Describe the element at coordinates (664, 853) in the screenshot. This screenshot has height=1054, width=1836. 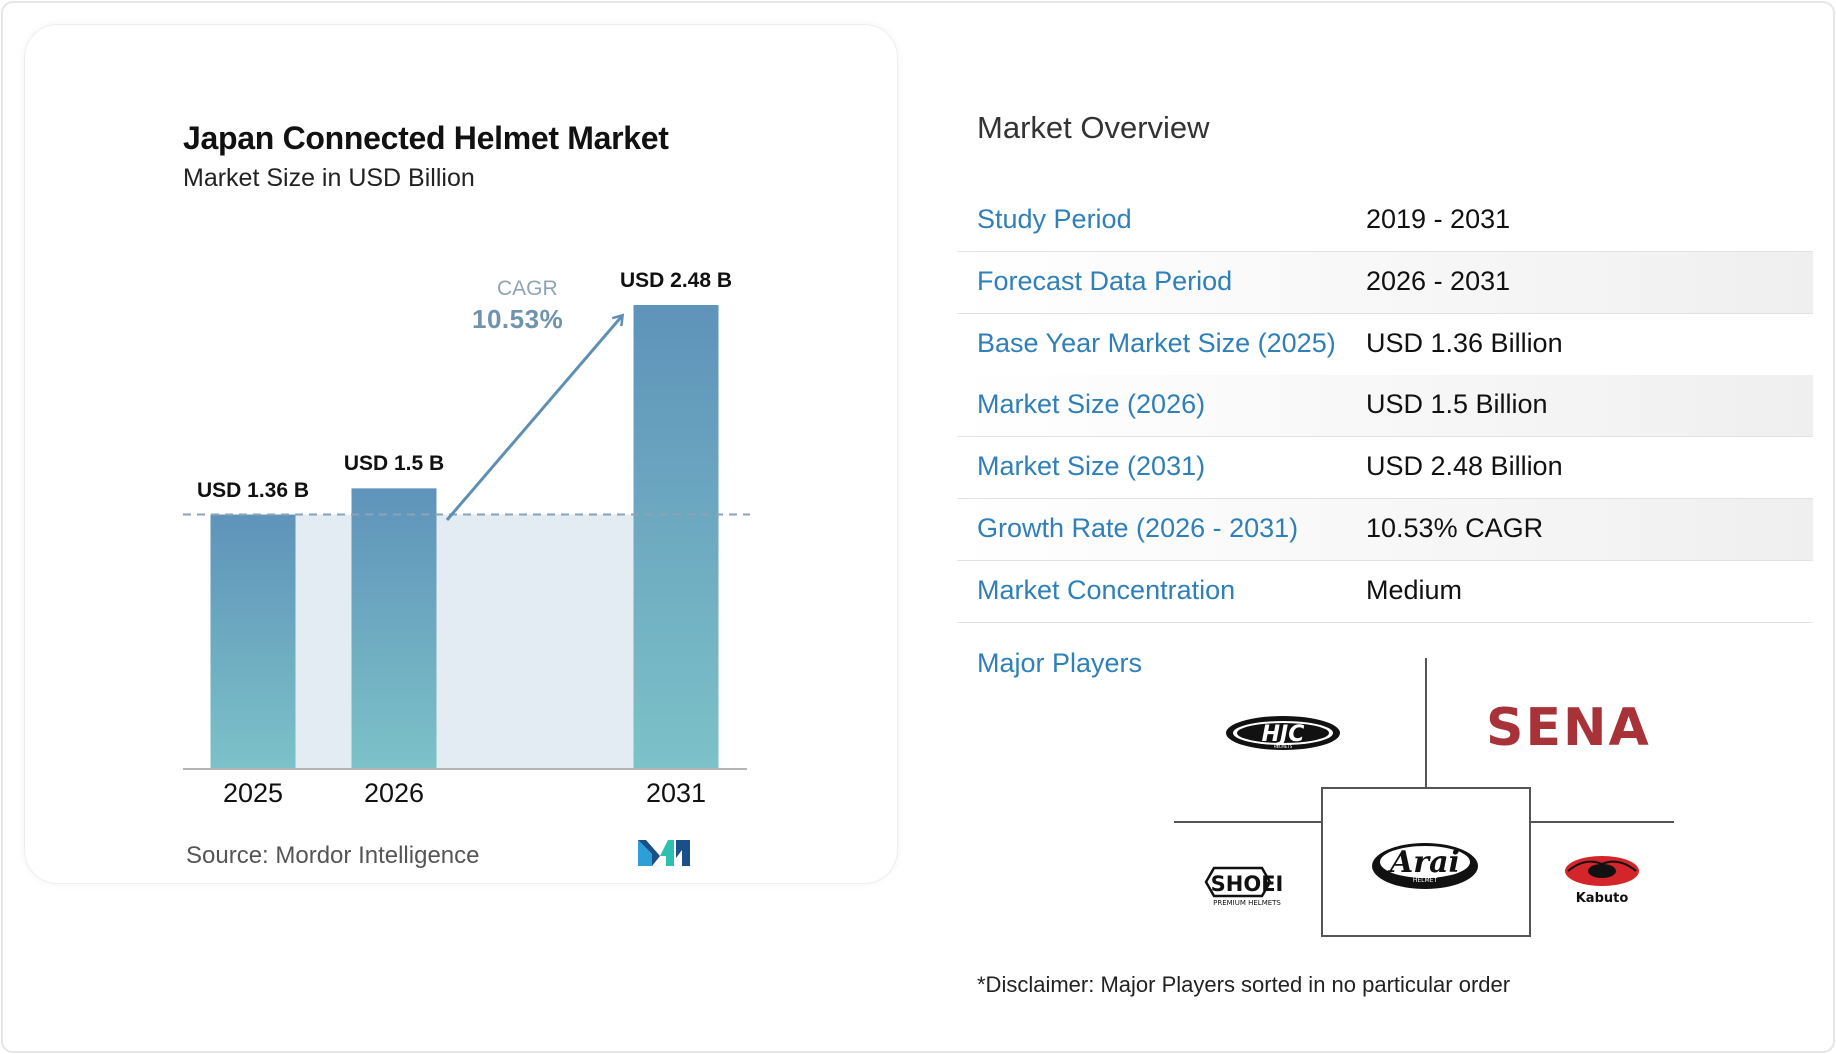
I see `mordor-logo-icon` at that location.